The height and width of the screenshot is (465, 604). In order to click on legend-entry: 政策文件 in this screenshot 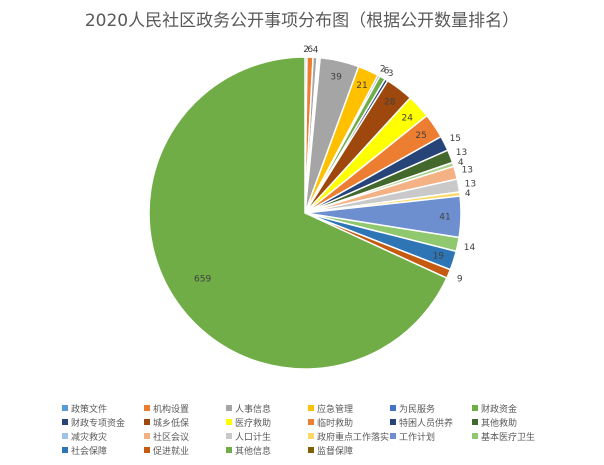, I will do `click(84, 410)`.